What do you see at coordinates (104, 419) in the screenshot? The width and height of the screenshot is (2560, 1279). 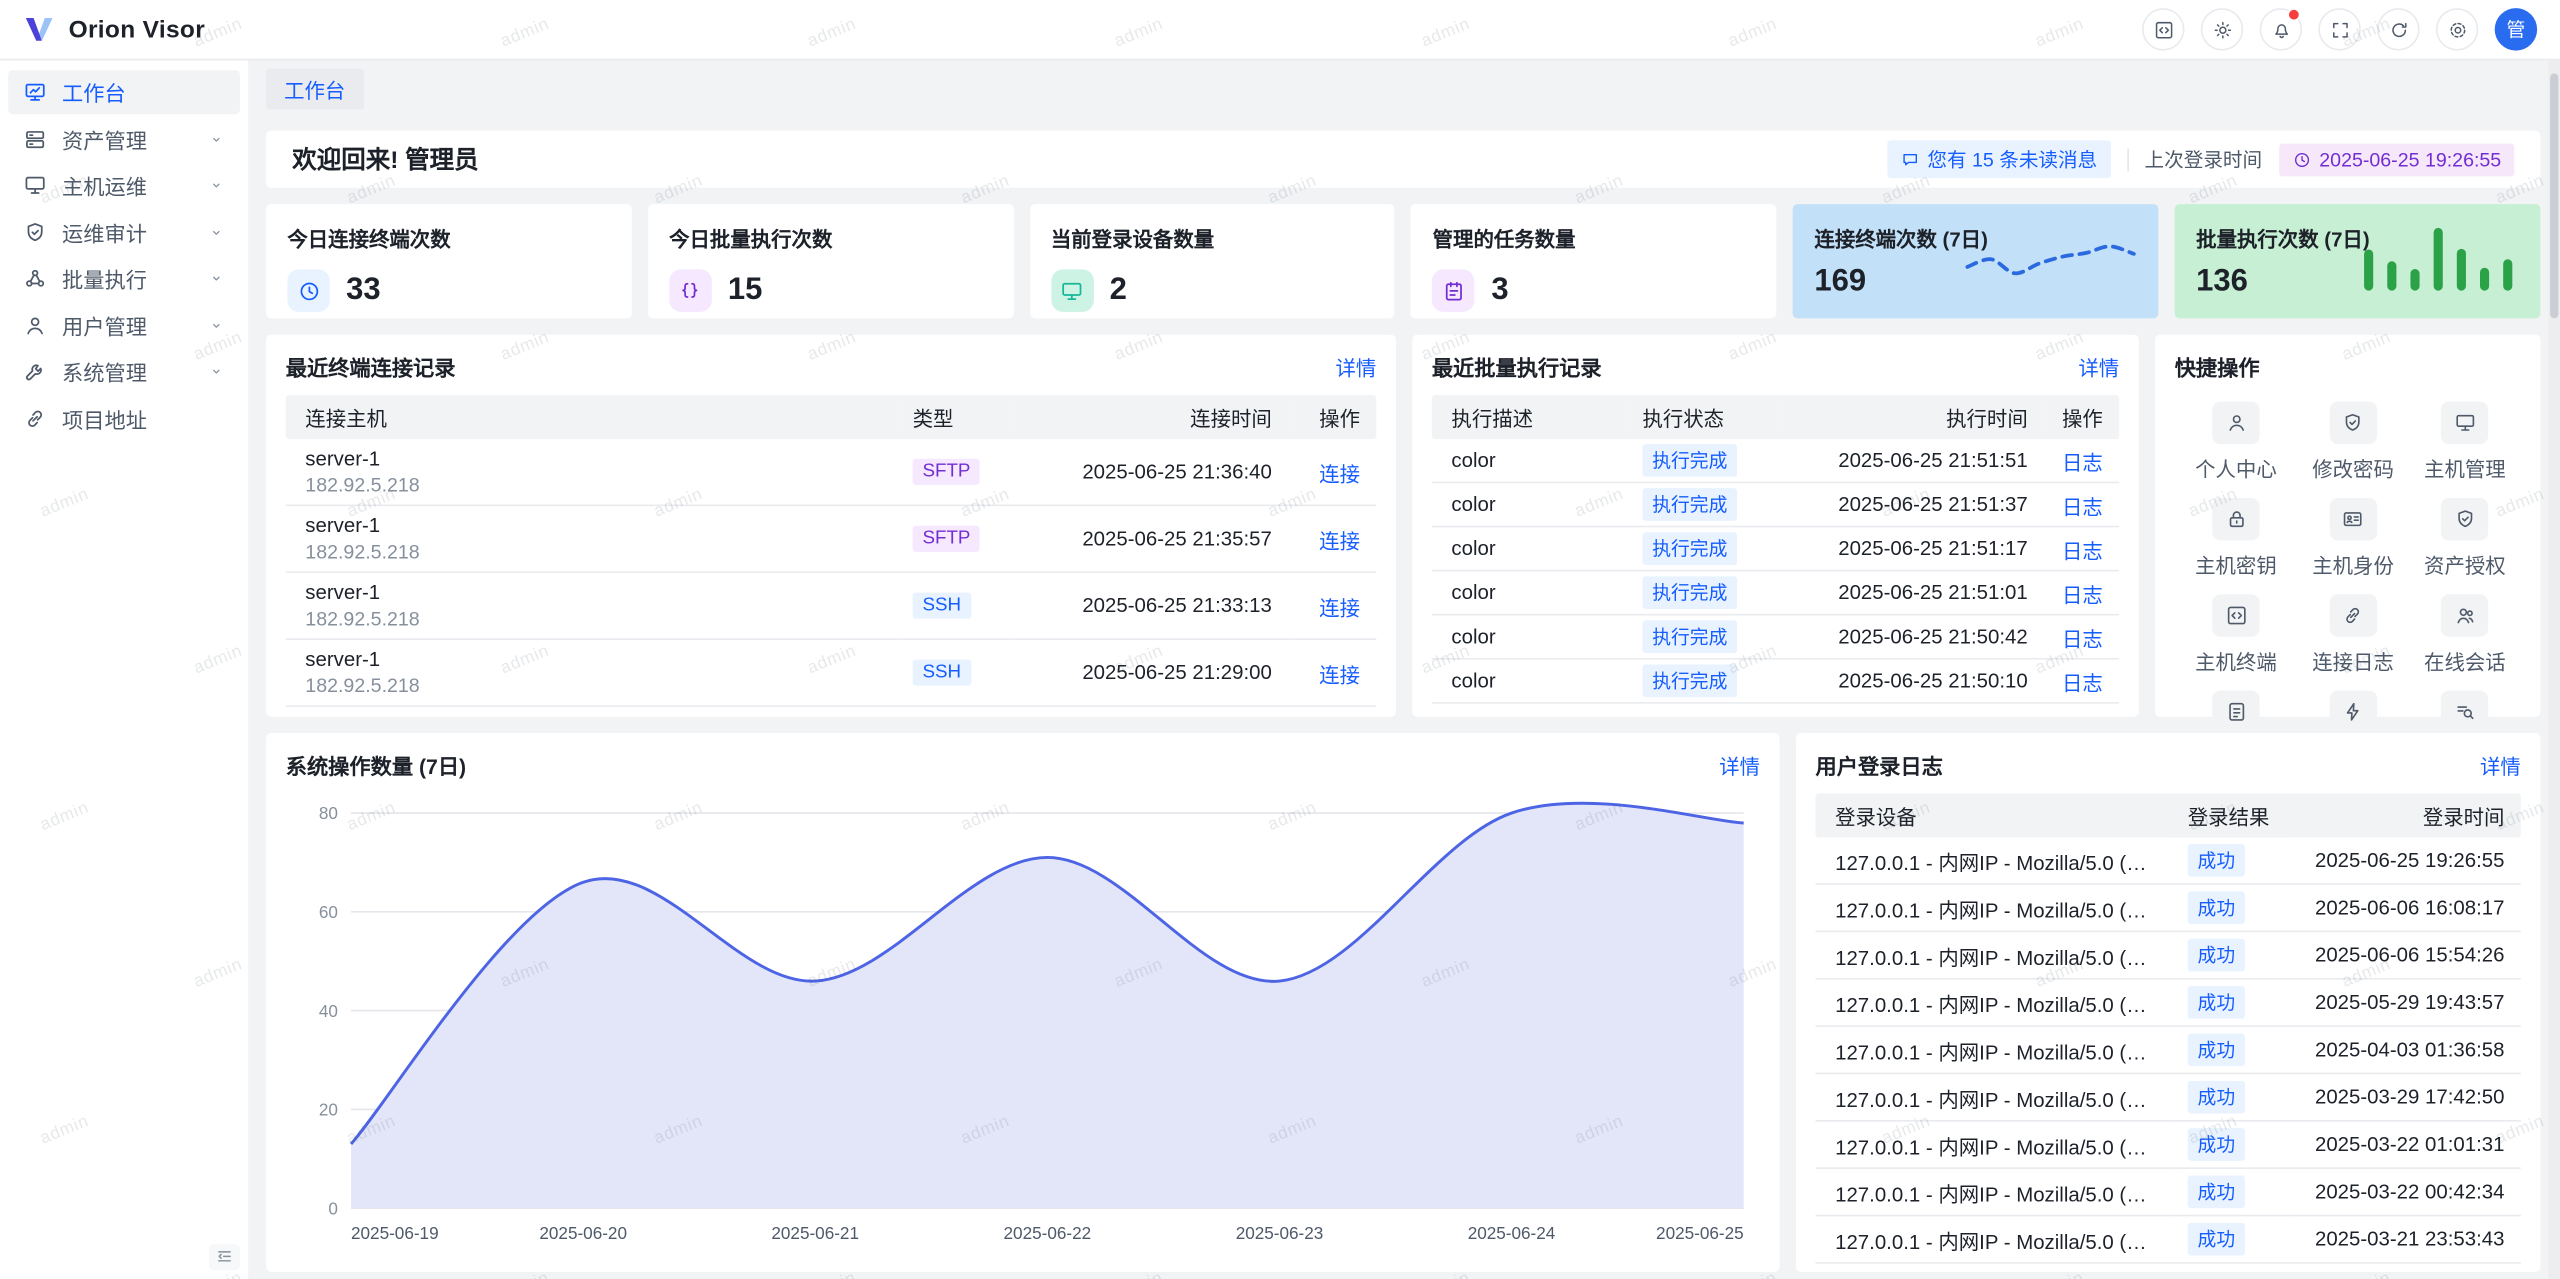 I see `sidebar-item-label: 项目地址` at bounding box center [104, 419].